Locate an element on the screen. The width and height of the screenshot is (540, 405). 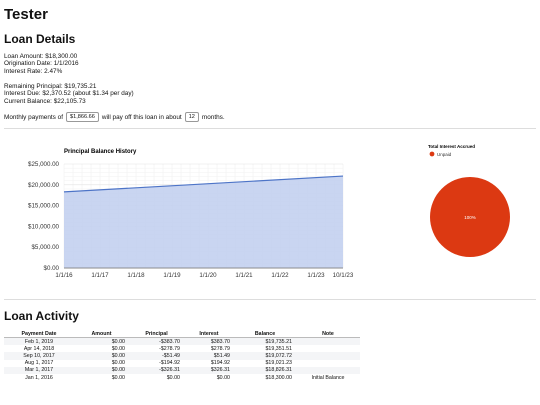
area-series is located at coordinates (203, 222).